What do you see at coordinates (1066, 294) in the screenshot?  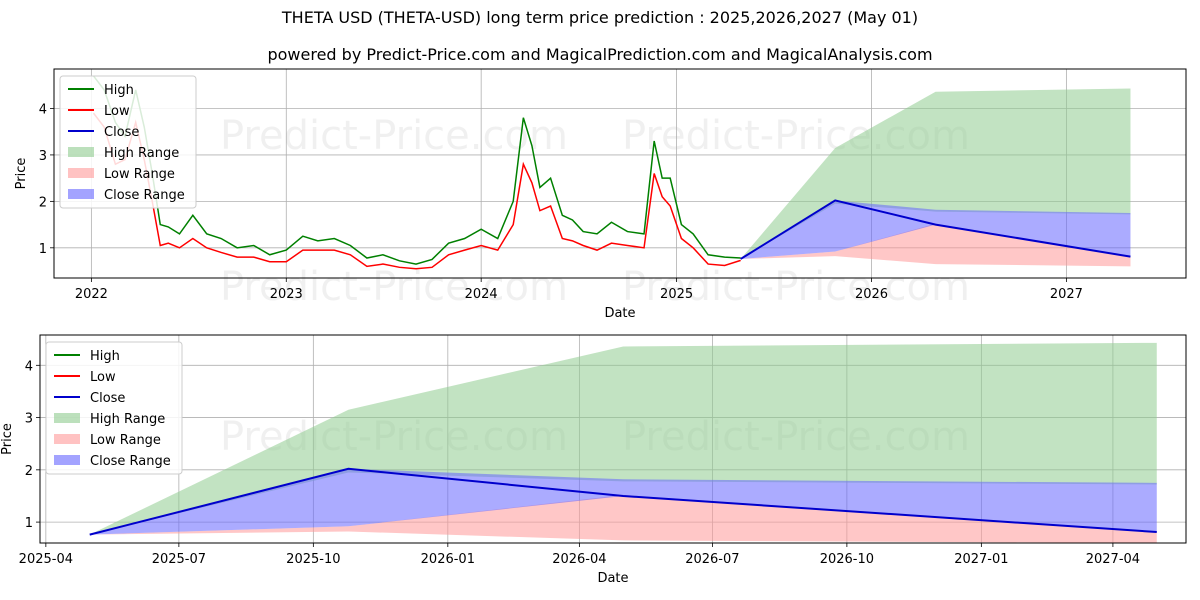 I see `x-tick-label: 2027` at bounding box center [1066, 294].